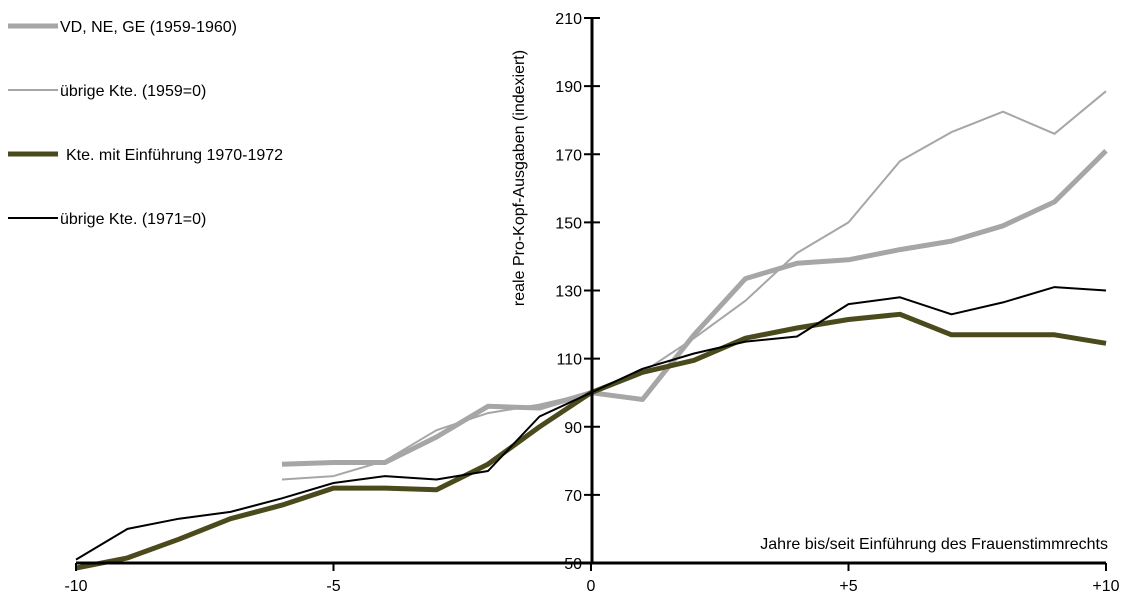 The image size is (1136, 605). Describe the element at coordinates (569, 360) in the screenshot. I see `y-tick-label: 110` at that location.